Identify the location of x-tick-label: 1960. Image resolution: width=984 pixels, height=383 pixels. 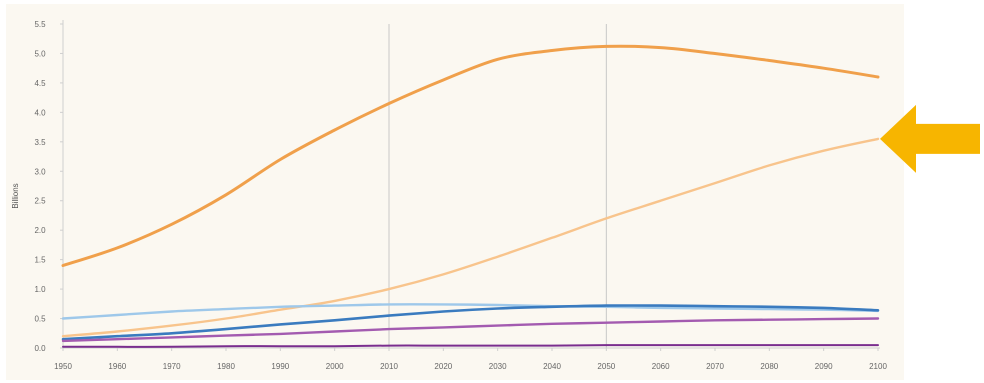
(117, 366).